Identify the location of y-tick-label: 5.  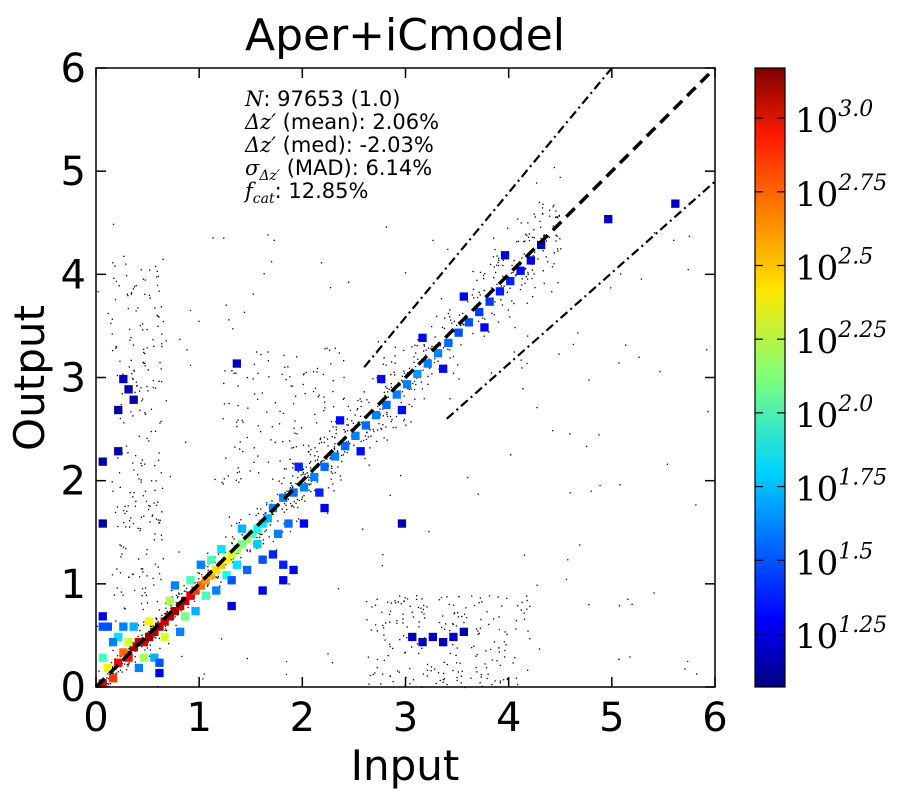
(73, 172).